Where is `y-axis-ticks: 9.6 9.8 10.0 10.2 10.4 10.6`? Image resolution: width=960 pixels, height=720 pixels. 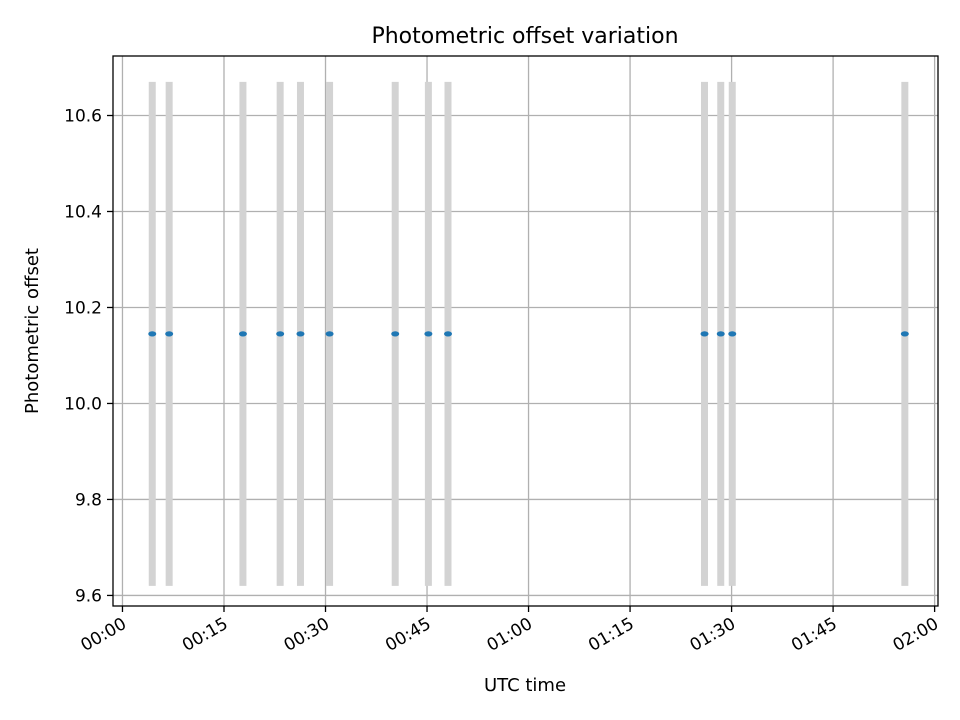
y-axis-ticks: 9.6 9.8 10.0 10.2 10.4 10.6 is located at coordinates (88, 356).